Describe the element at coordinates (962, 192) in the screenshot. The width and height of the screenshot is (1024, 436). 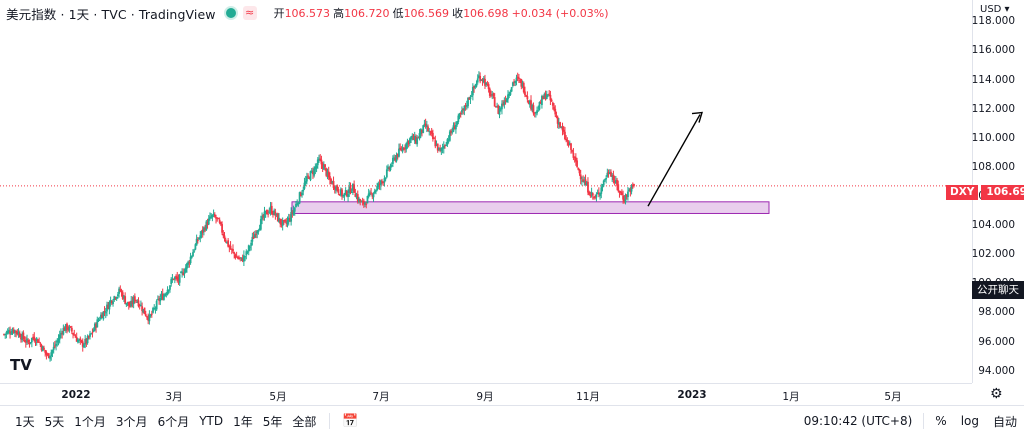
I see `last-price-symbol: DXY` at that location.